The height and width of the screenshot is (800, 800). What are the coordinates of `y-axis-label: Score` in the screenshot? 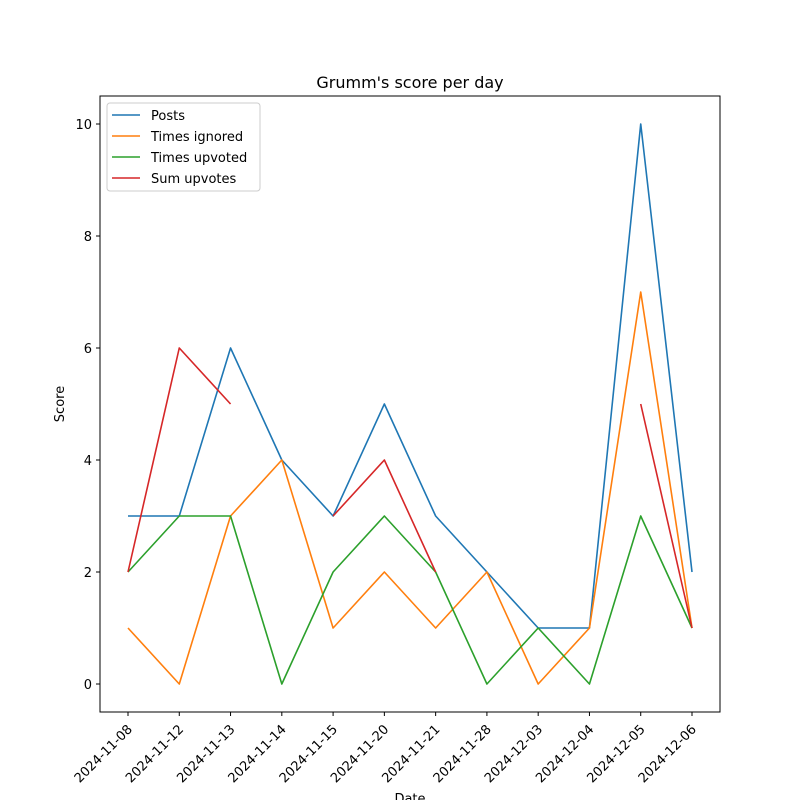 It's located at (60, 404).